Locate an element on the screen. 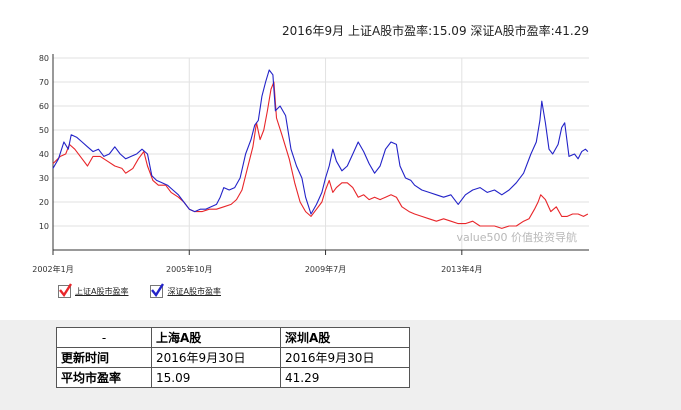  y-tick-label: 70 is located at coordinates (44, 82).